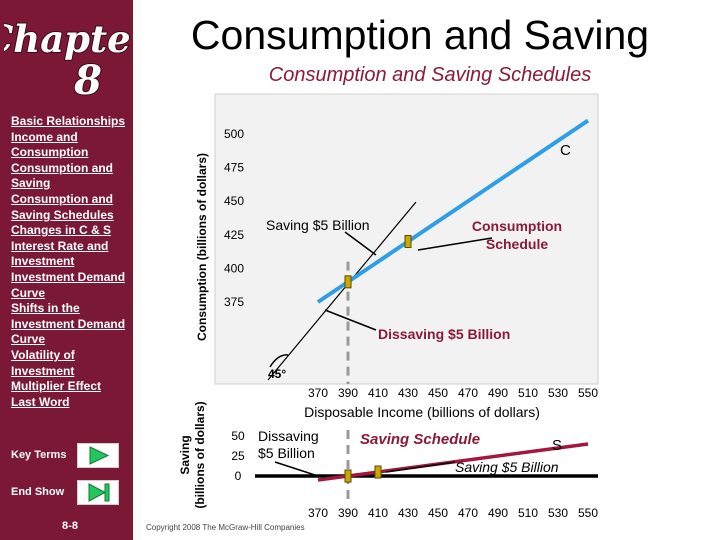 The image size is (720, 540). Describe the element at coordinates (558, 513) in the screenshot. I see `saving-x-tick: 530` at that location.